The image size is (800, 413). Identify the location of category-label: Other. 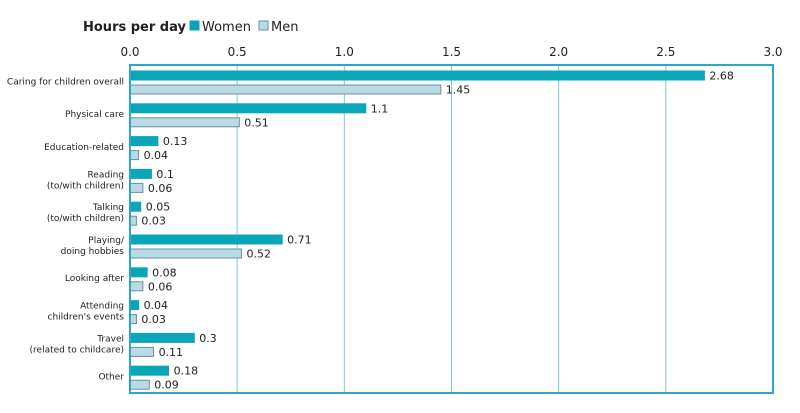
(111, 378).